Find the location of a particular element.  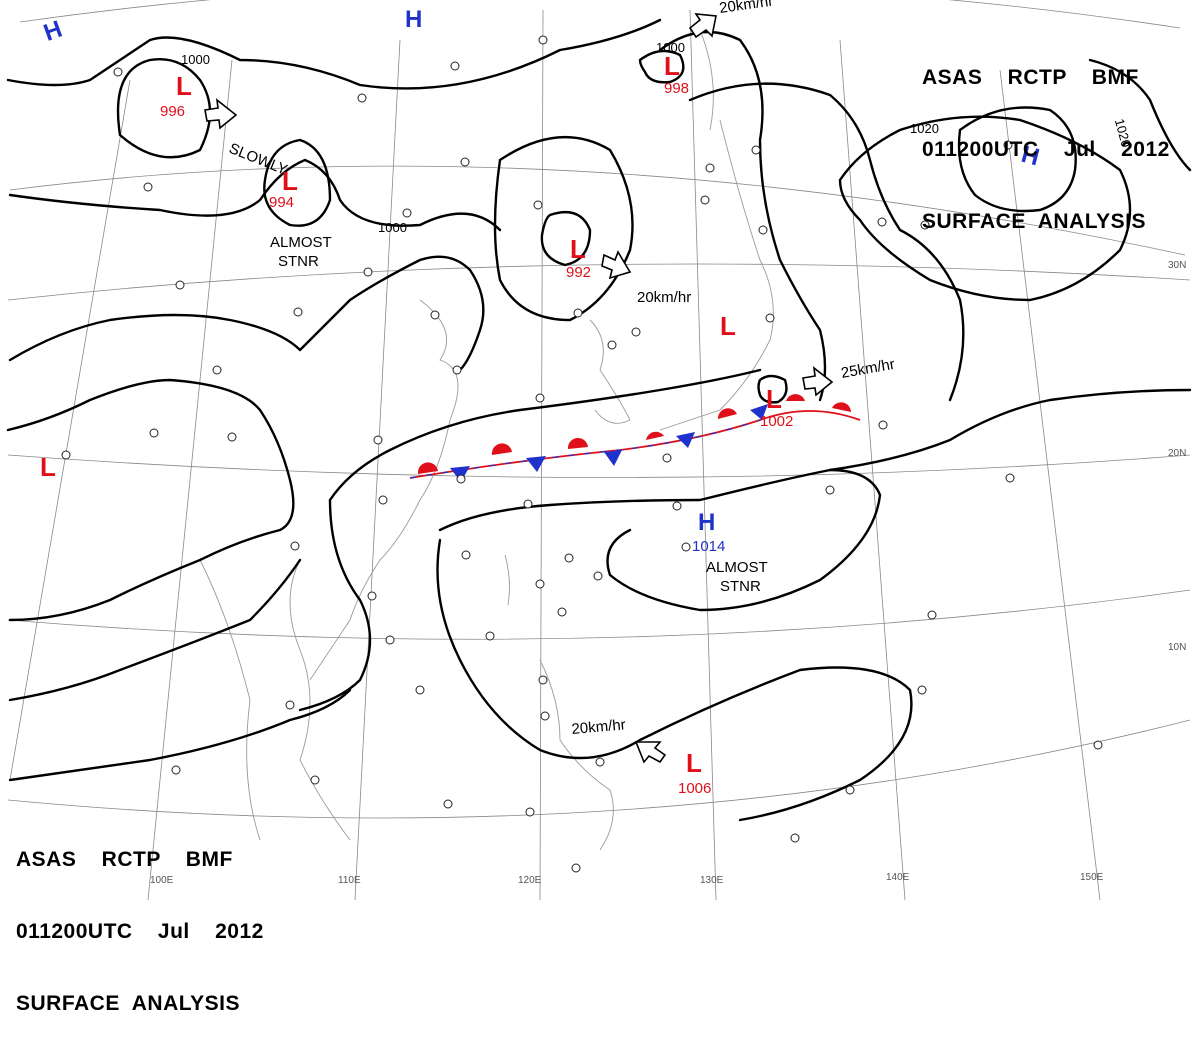

coast-indochina is located at coordinates (320, 700).